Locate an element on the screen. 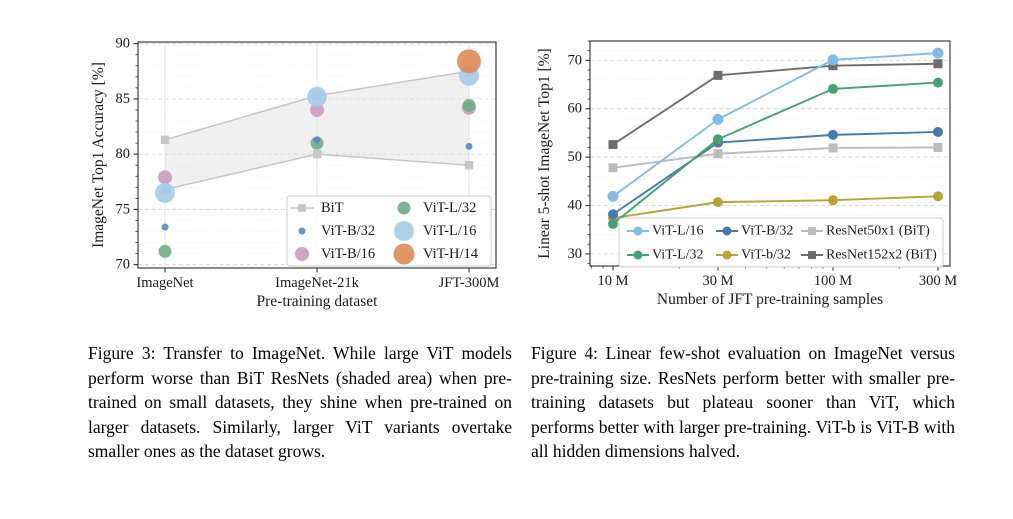 Image resolution: width=1013 pixels, height=519 pixels. y-axis: 70 75 80 85 90 is located at coordinates (127, 154).